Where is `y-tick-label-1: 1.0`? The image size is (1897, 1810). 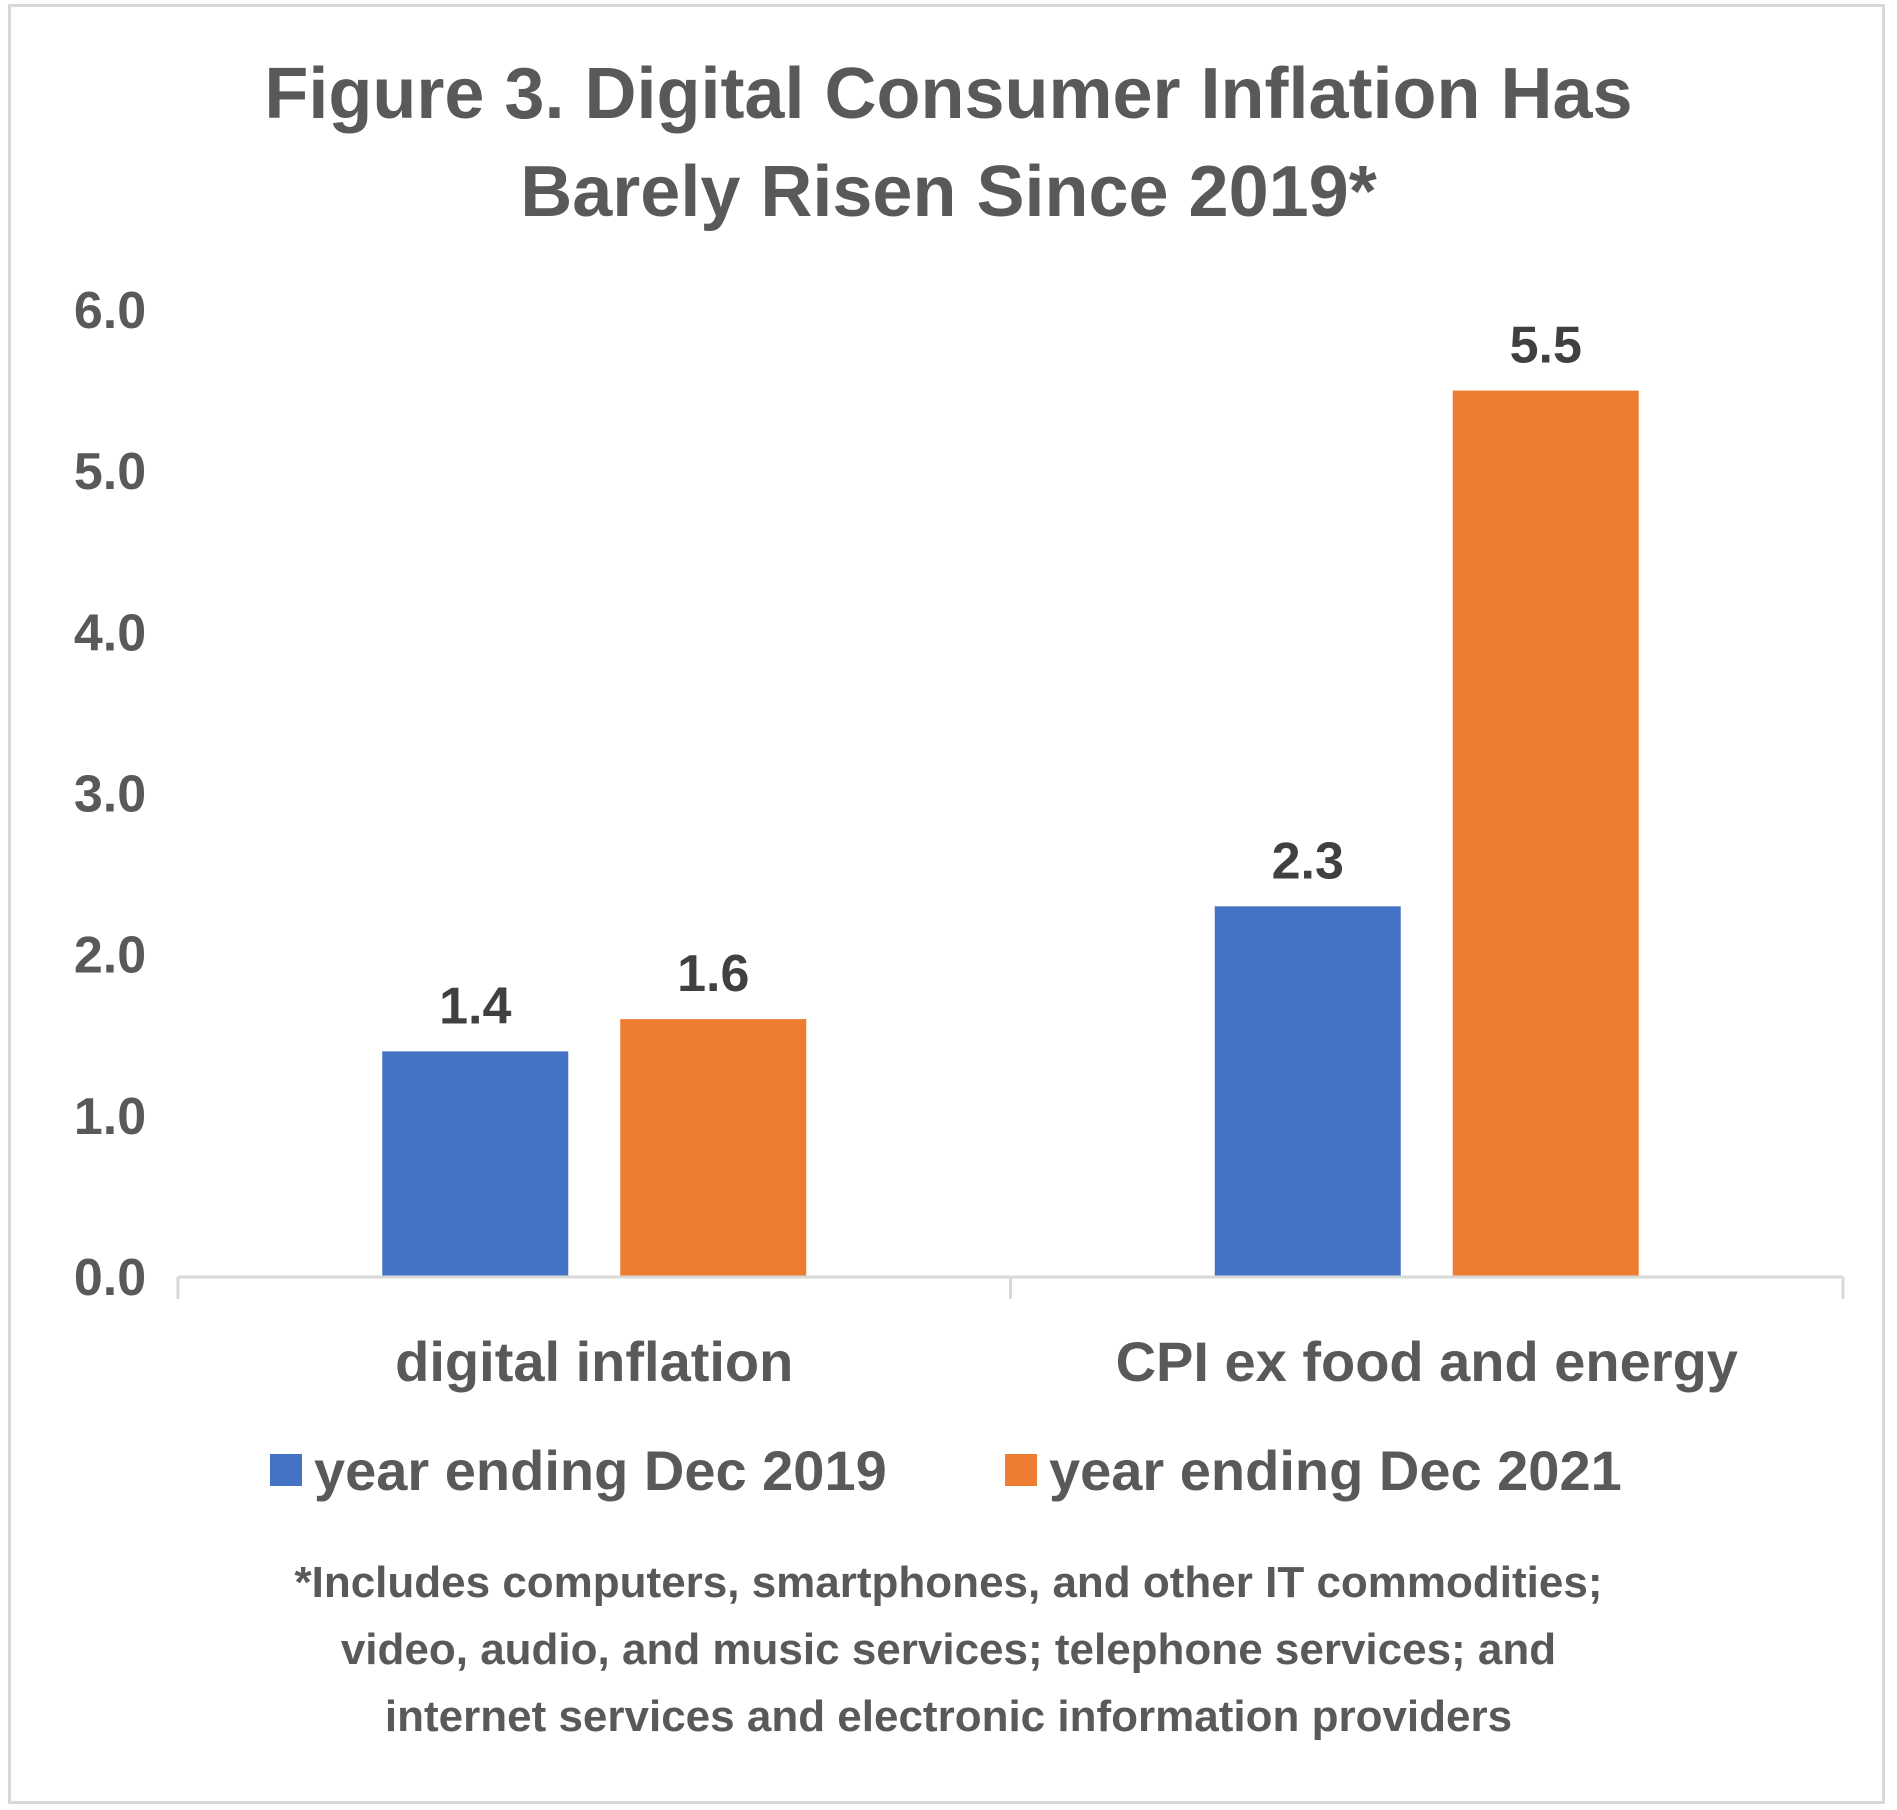 y-tick-label-1: 1.0 is located at coordinates (110, 1117).